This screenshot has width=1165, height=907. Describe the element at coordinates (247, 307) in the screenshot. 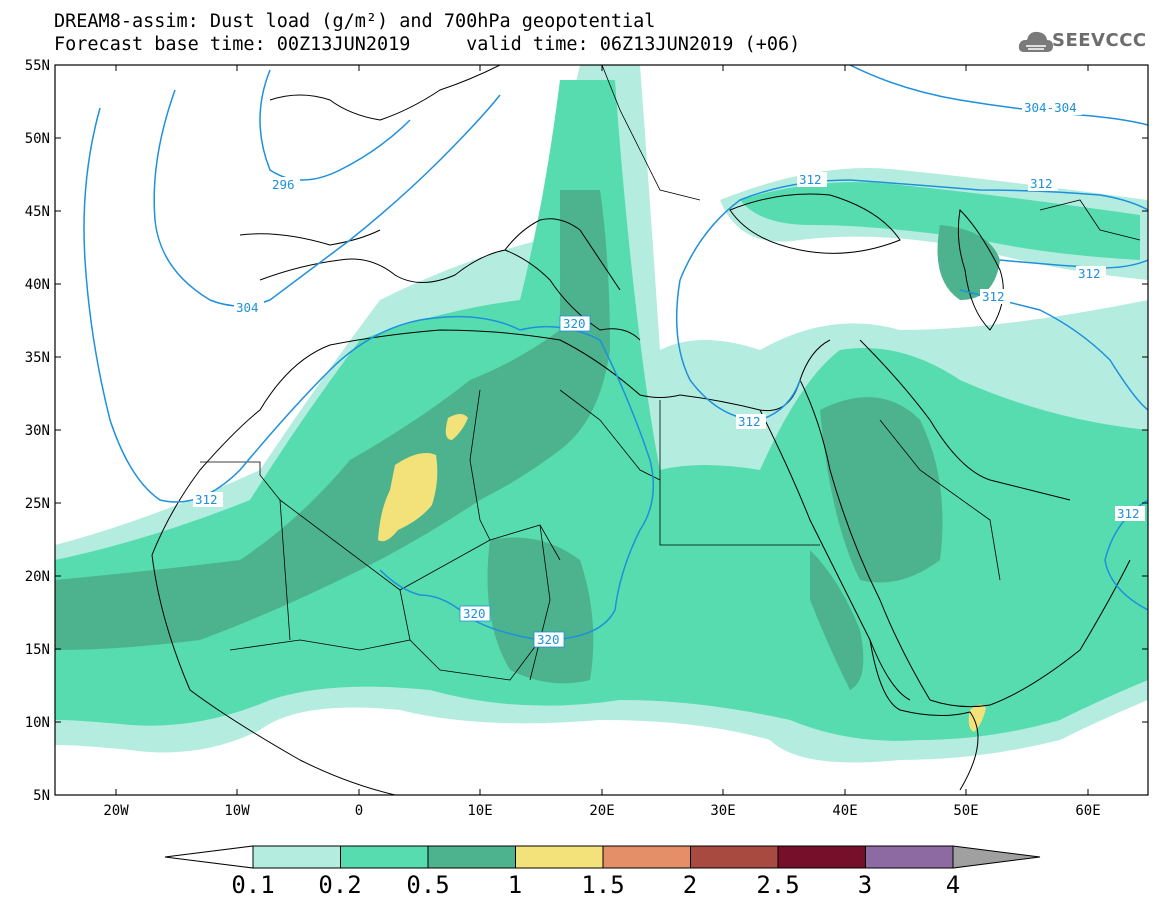

I see `contour-label-304: 304` at that location.